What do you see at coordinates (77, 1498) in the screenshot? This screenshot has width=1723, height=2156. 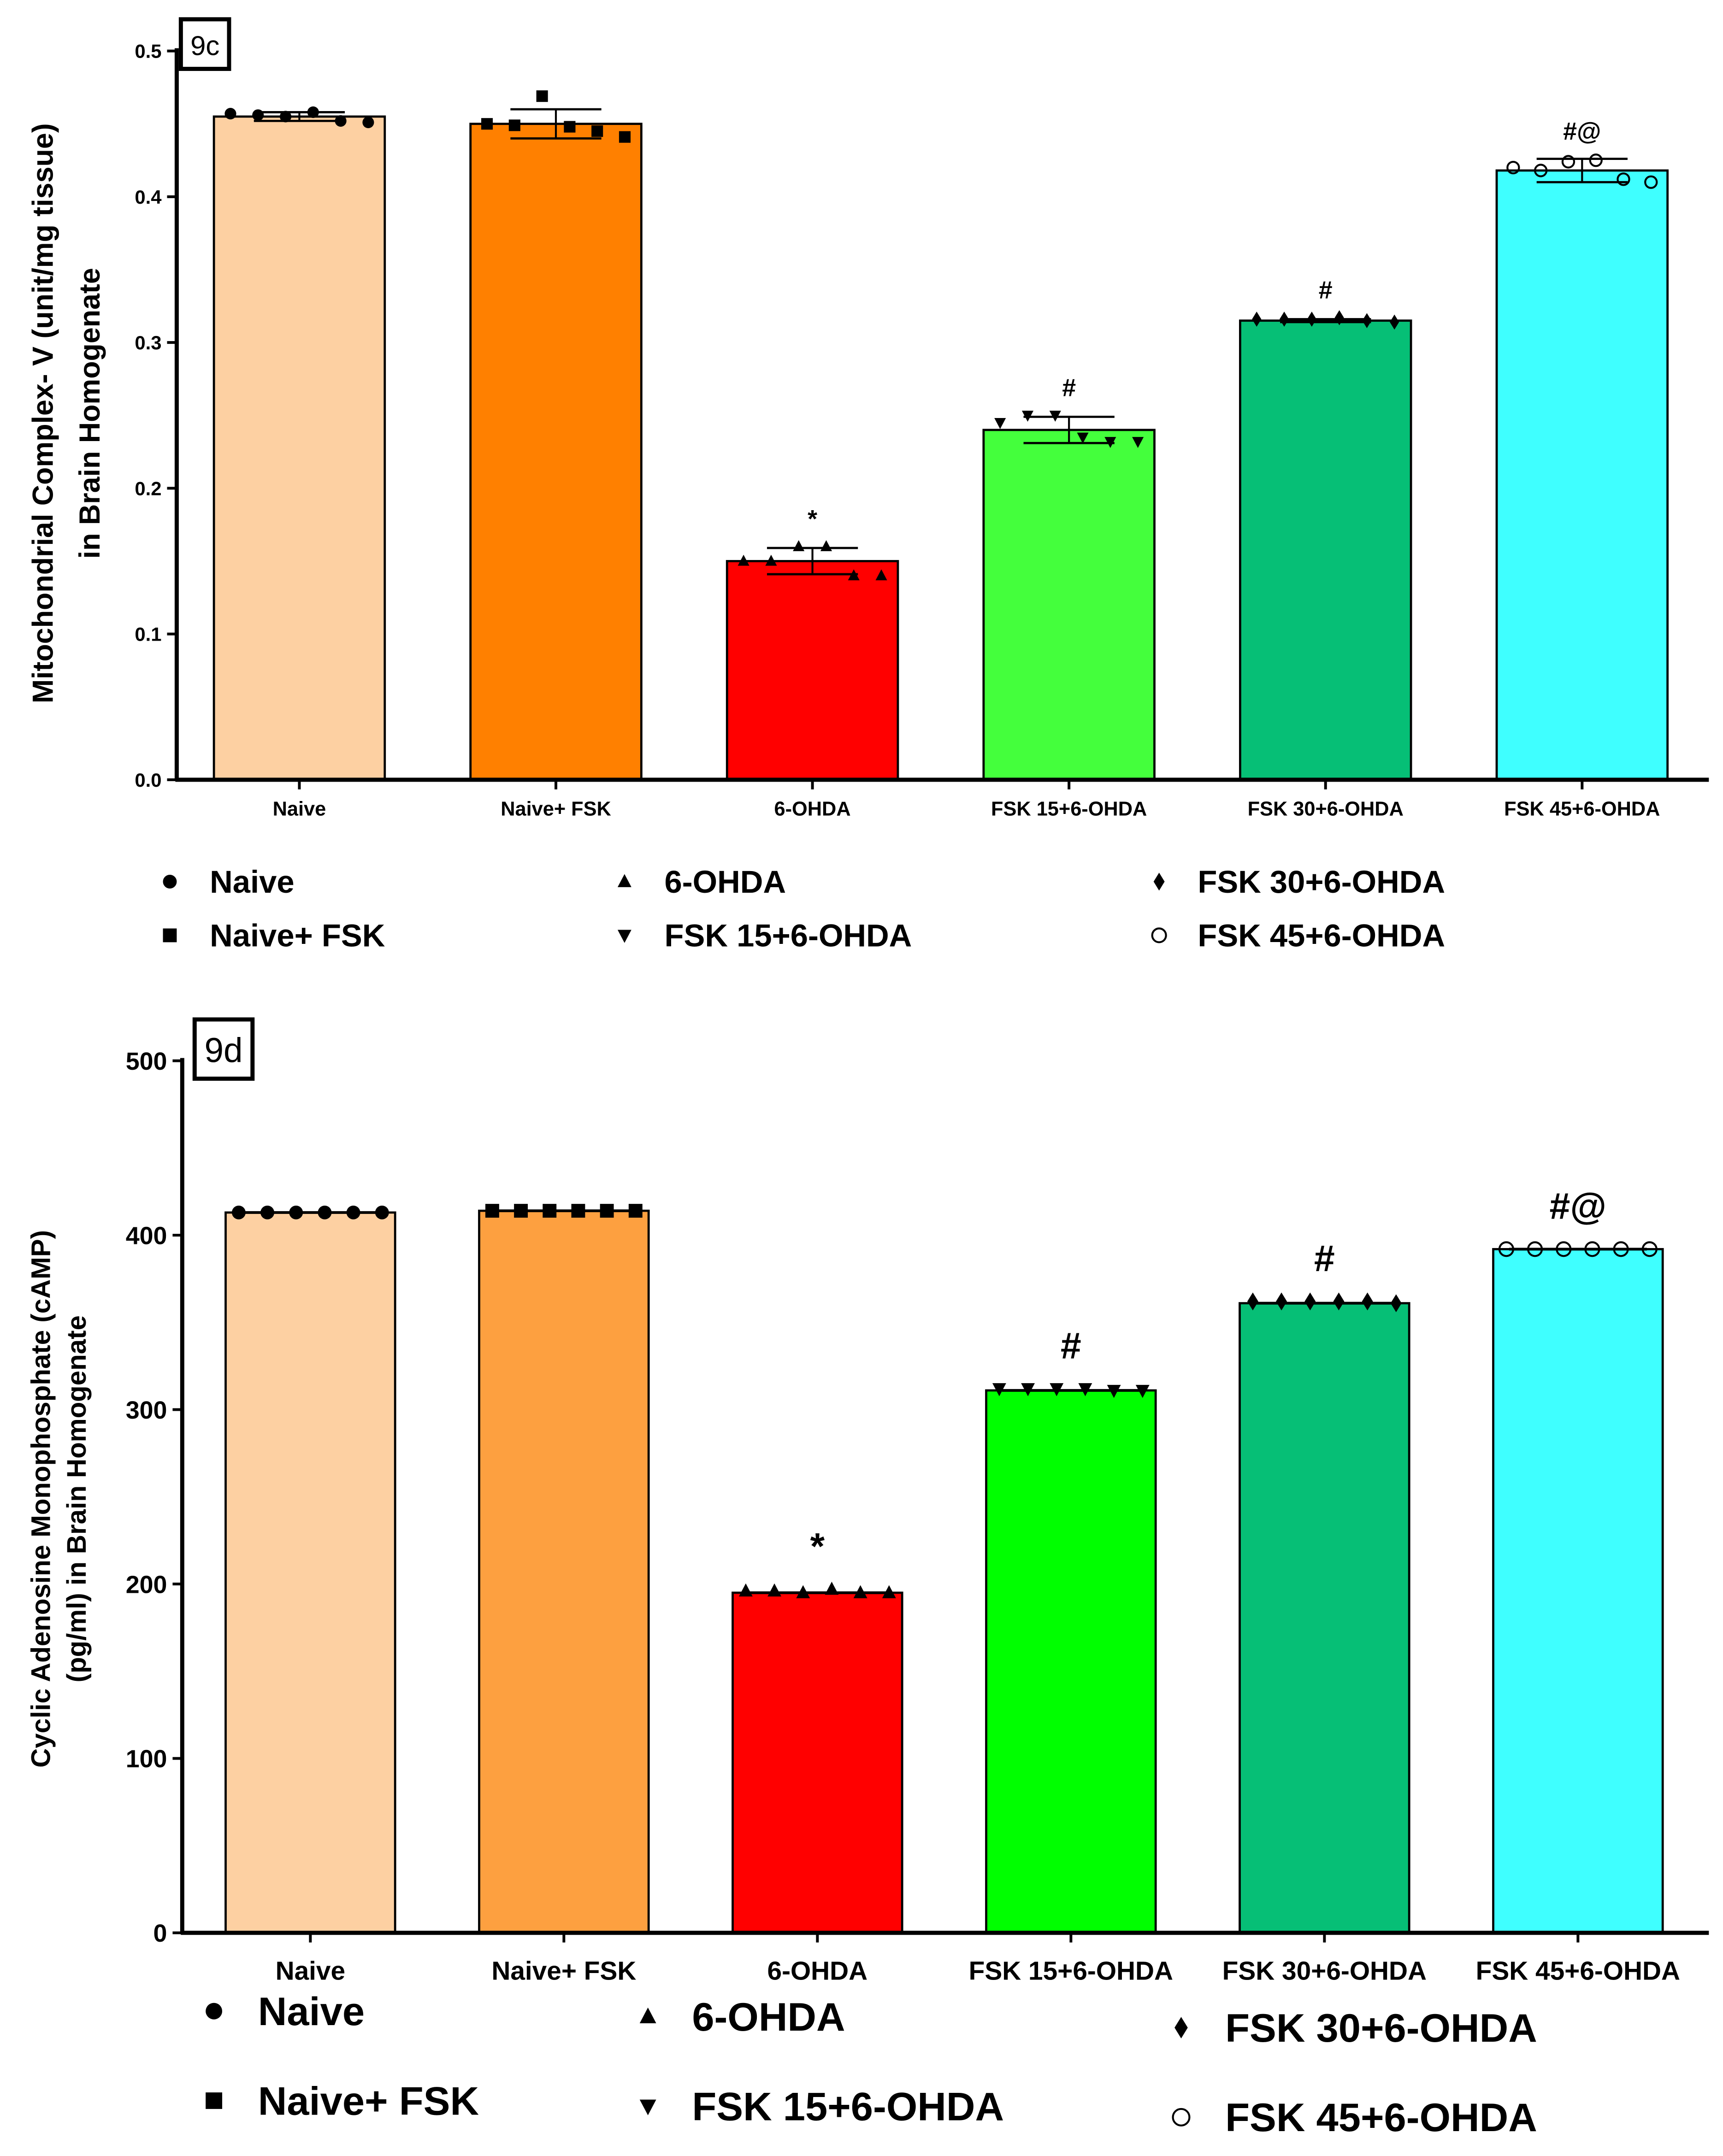 I see `y-axis-label-line2: (pg/ml) in Brain Homogenate` at bounding box center [77, 1498].